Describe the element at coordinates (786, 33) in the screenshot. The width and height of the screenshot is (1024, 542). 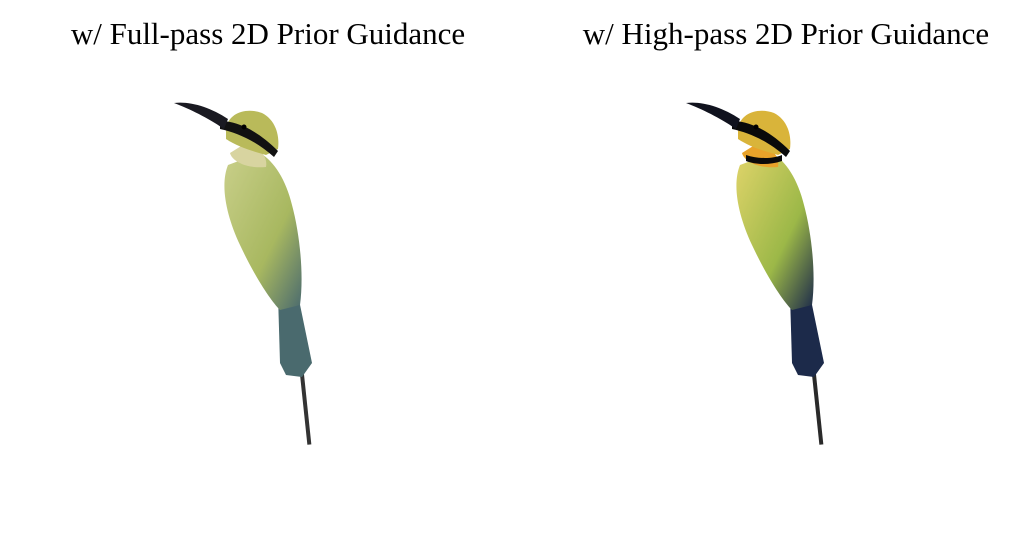
I see `right-caption: w/ High-pass 2D Prior Guidance` at that location.